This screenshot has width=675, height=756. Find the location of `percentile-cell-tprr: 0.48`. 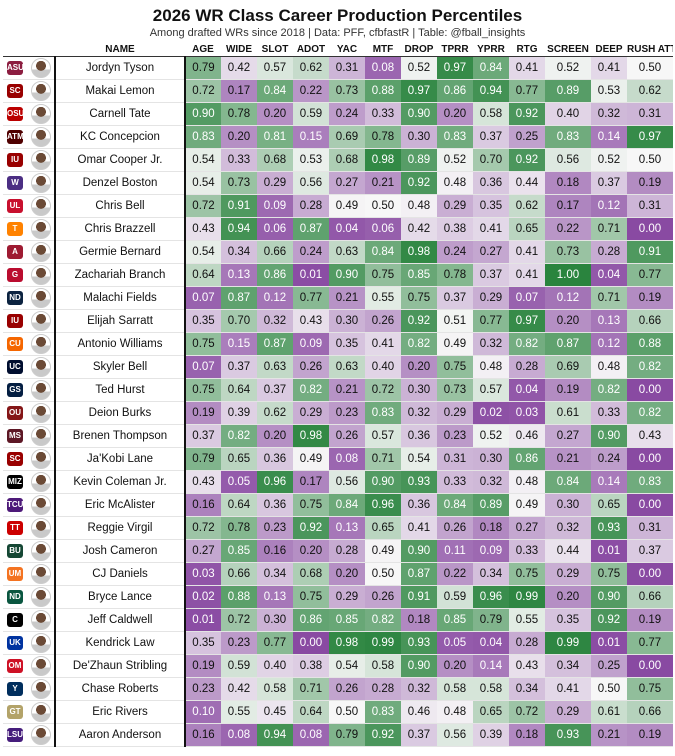

percentile-cell-tprr: 0.48 is located at coordinates (455, 712).